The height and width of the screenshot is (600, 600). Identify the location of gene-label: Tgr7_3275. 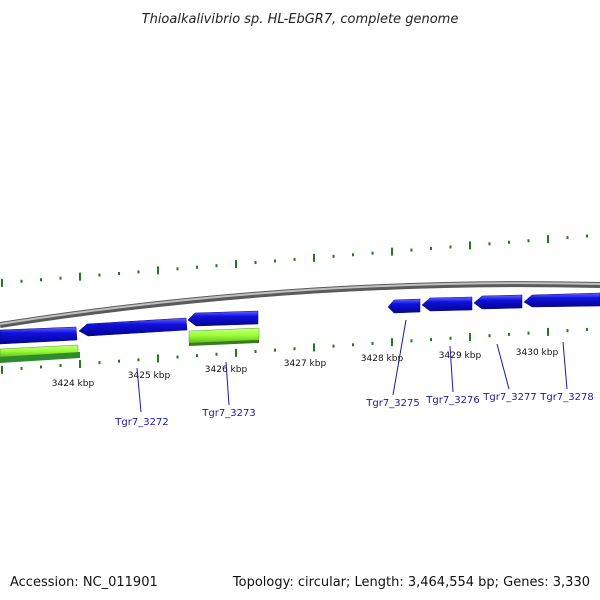
(392, 403).